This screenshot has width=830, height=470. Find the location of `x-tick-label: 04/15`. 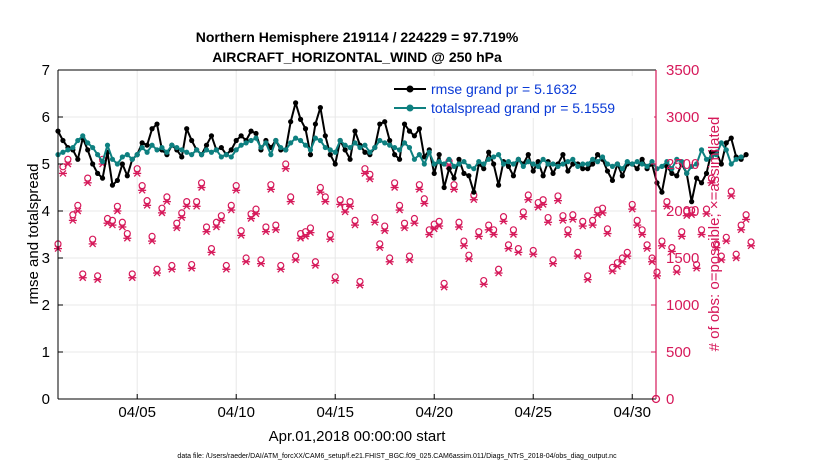

x-tick-label: 04/15 is located at coordinates (335, 412).